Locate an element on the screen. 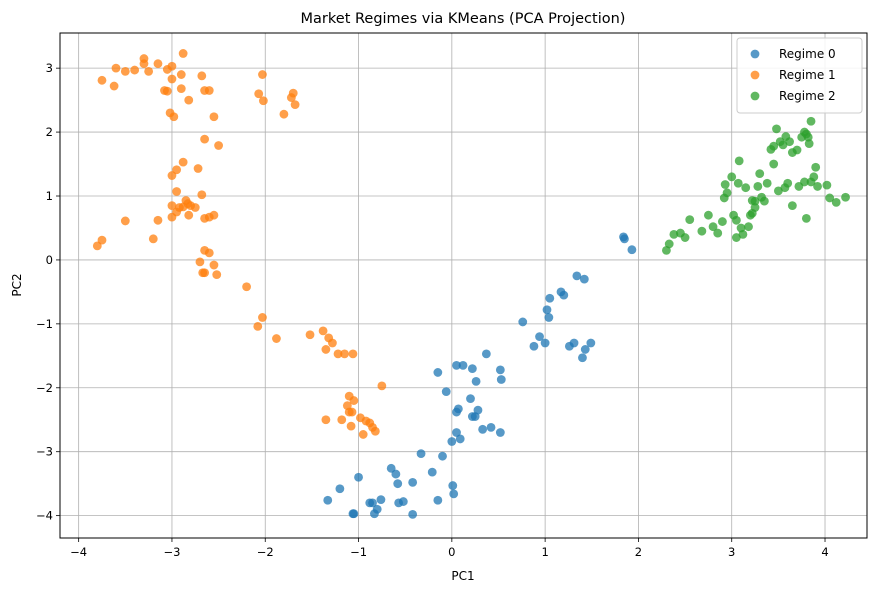 This screenshot has width=889, height=594. x-tick-label: 3 is located at coordinates (731, 552).